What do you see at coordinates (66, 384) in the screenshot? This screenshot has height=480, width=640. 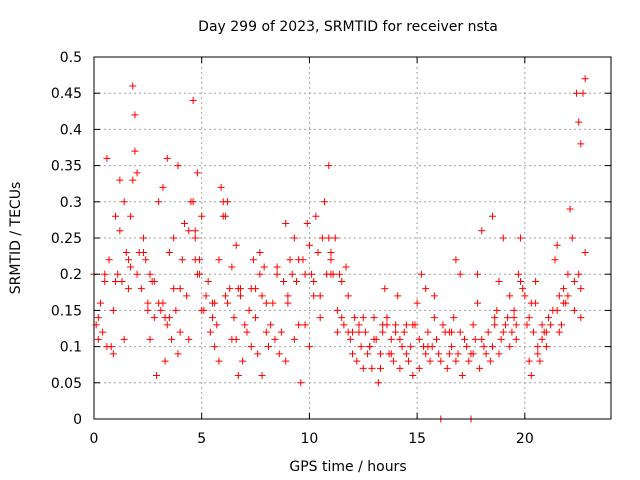 I see `y-tick-label: 0.05` at bounding box center [66, 384].